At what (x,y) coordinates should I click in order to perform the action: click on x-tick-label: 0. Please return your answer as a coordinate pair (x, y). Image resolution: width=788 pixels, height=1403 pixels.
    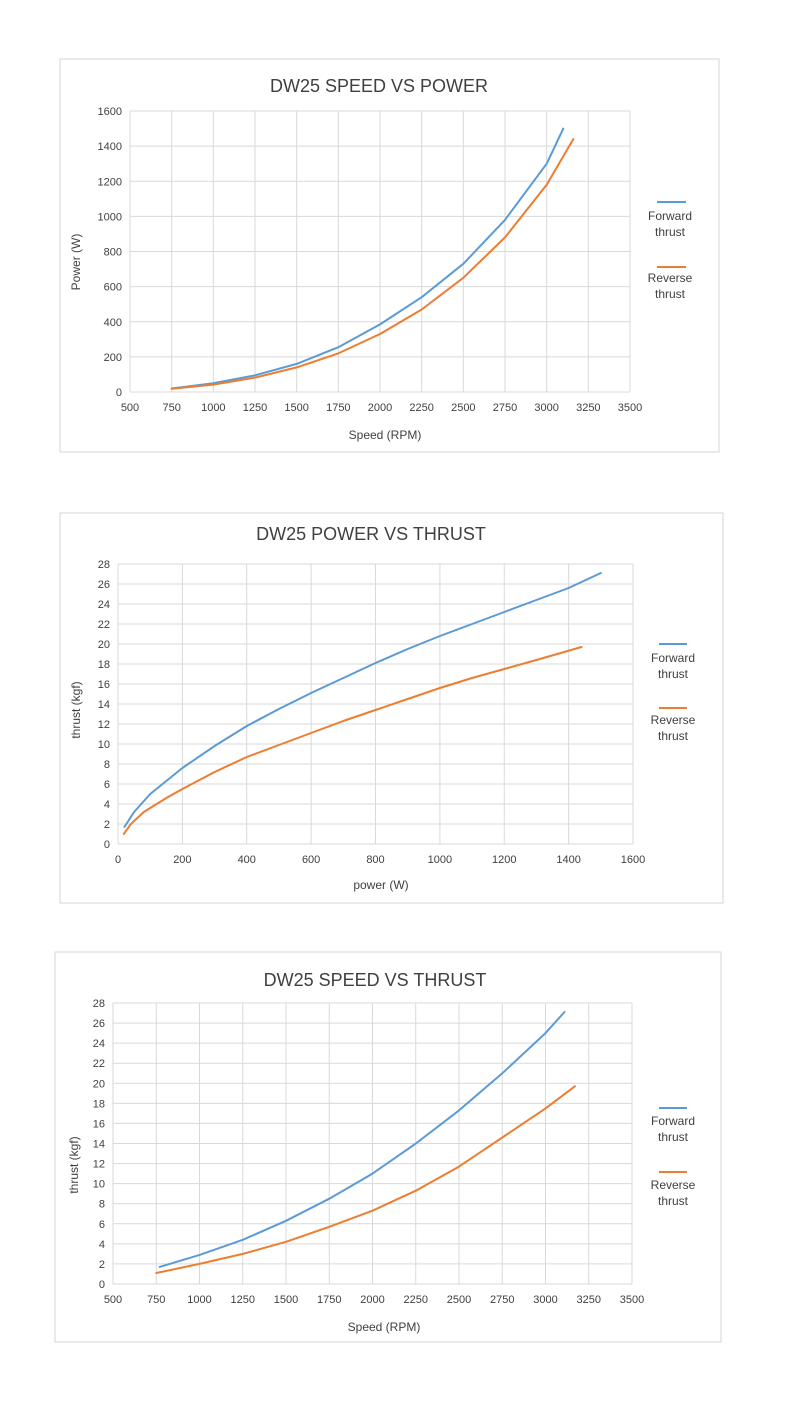
    Looking at the image, I should click on (118, 860).